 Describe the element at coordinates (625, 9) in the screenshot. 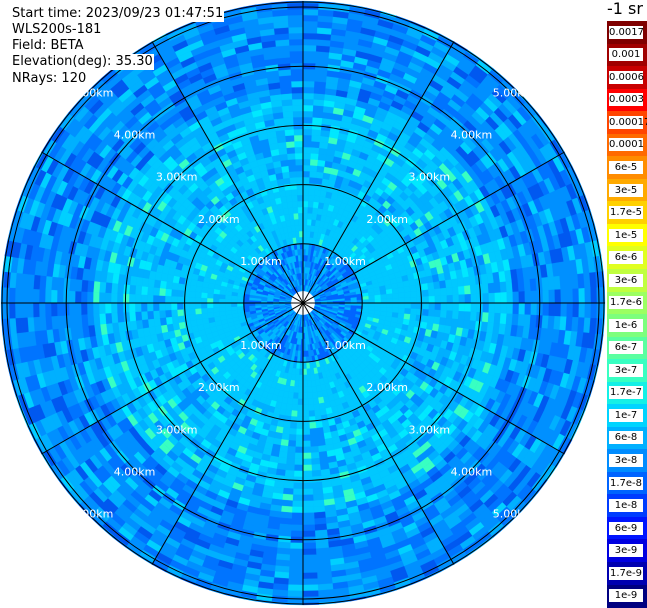

I see `colorbar-unit-label: -1 sr` at that location.